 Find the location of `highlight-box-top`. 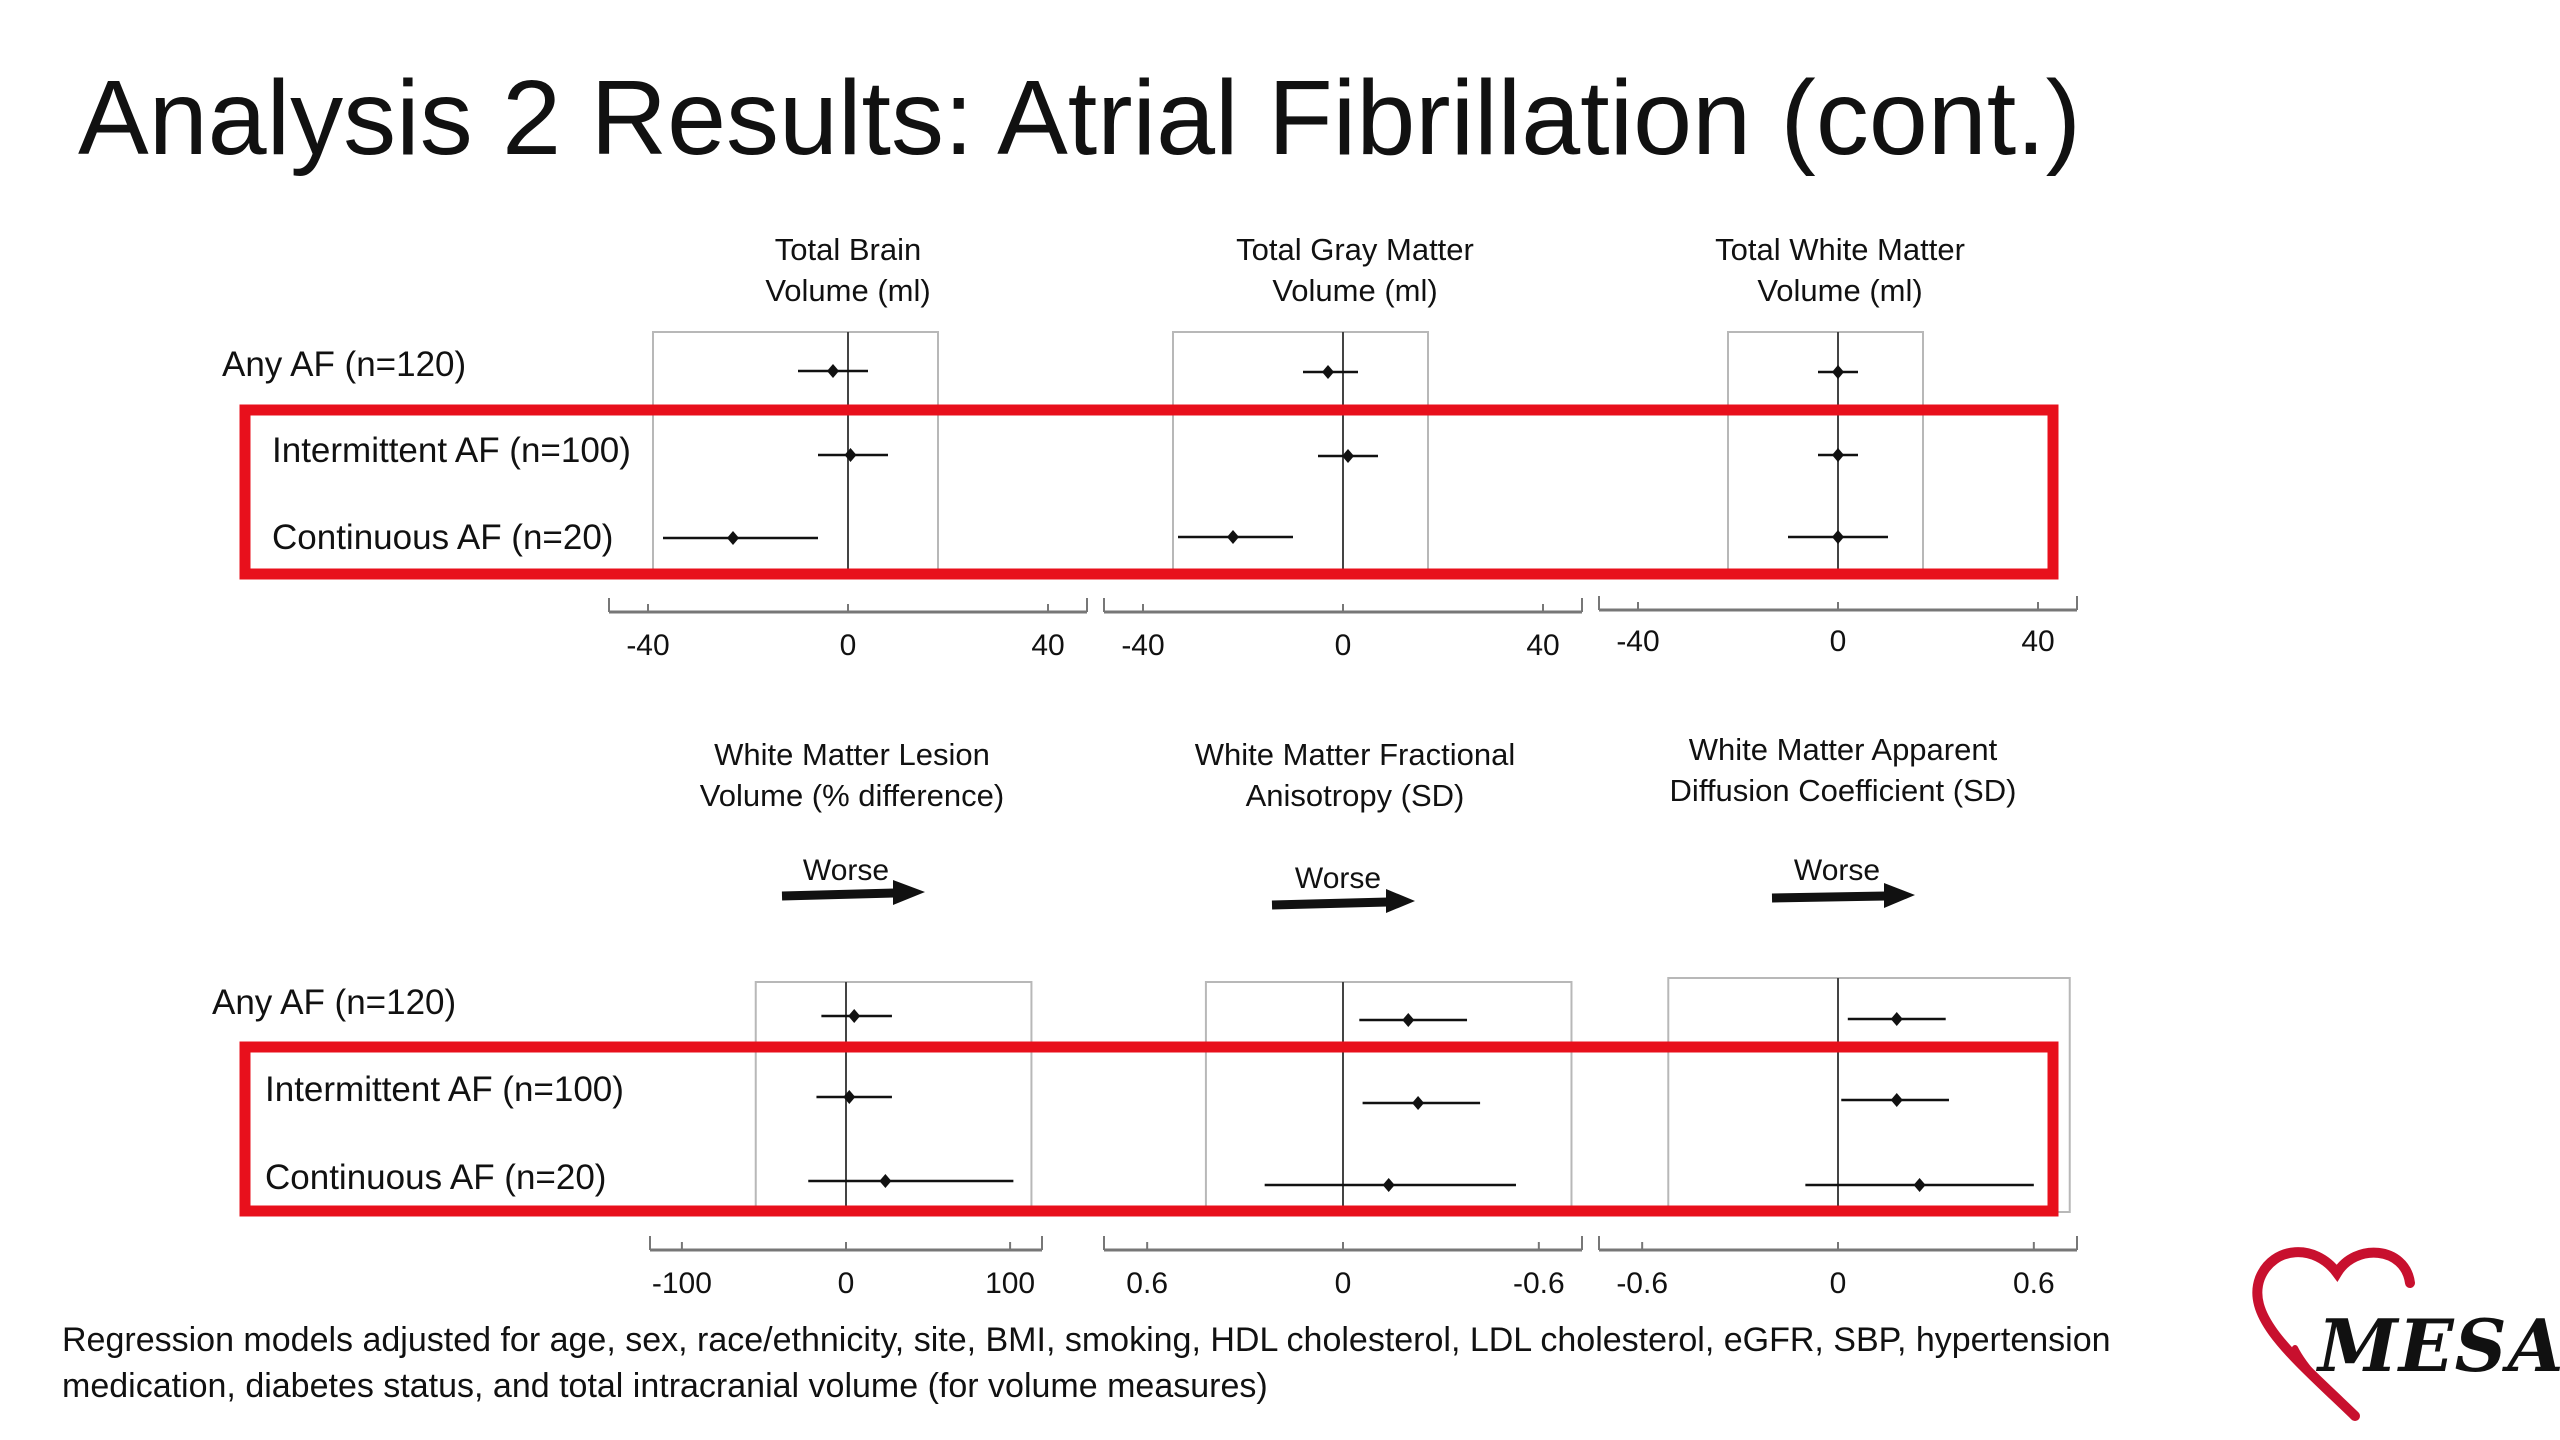

highlight-box-top is located at coordinates (1149, 492).